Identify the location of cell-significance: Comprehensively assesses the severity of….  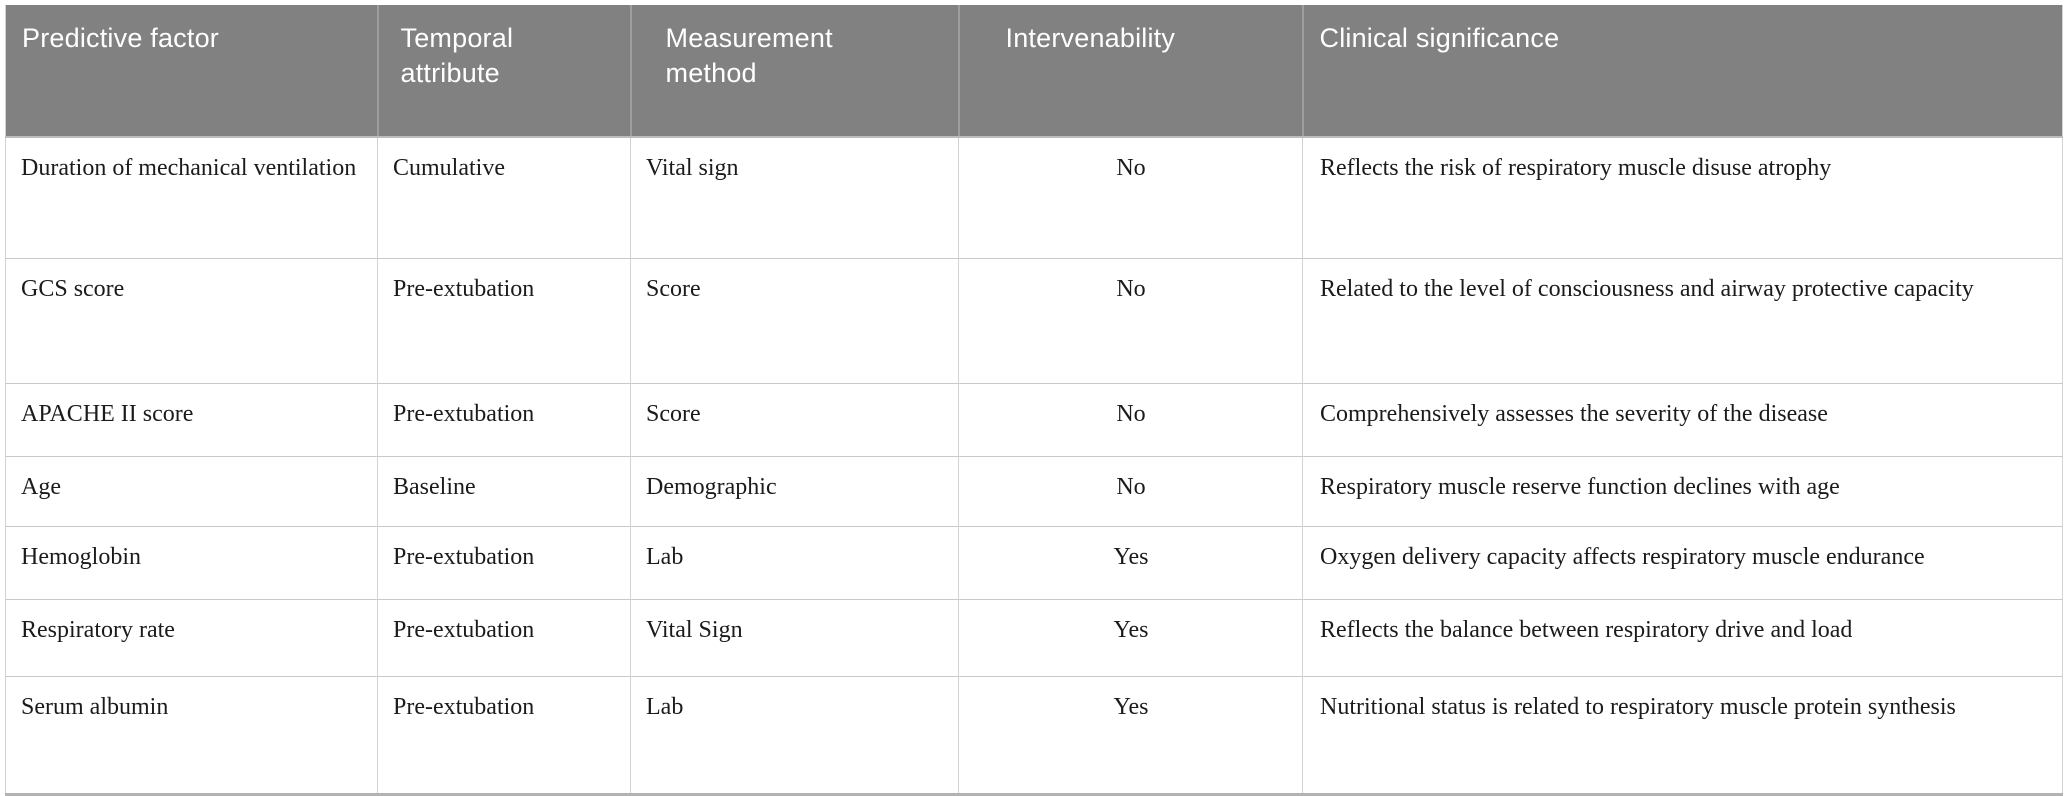
(1682, 420).